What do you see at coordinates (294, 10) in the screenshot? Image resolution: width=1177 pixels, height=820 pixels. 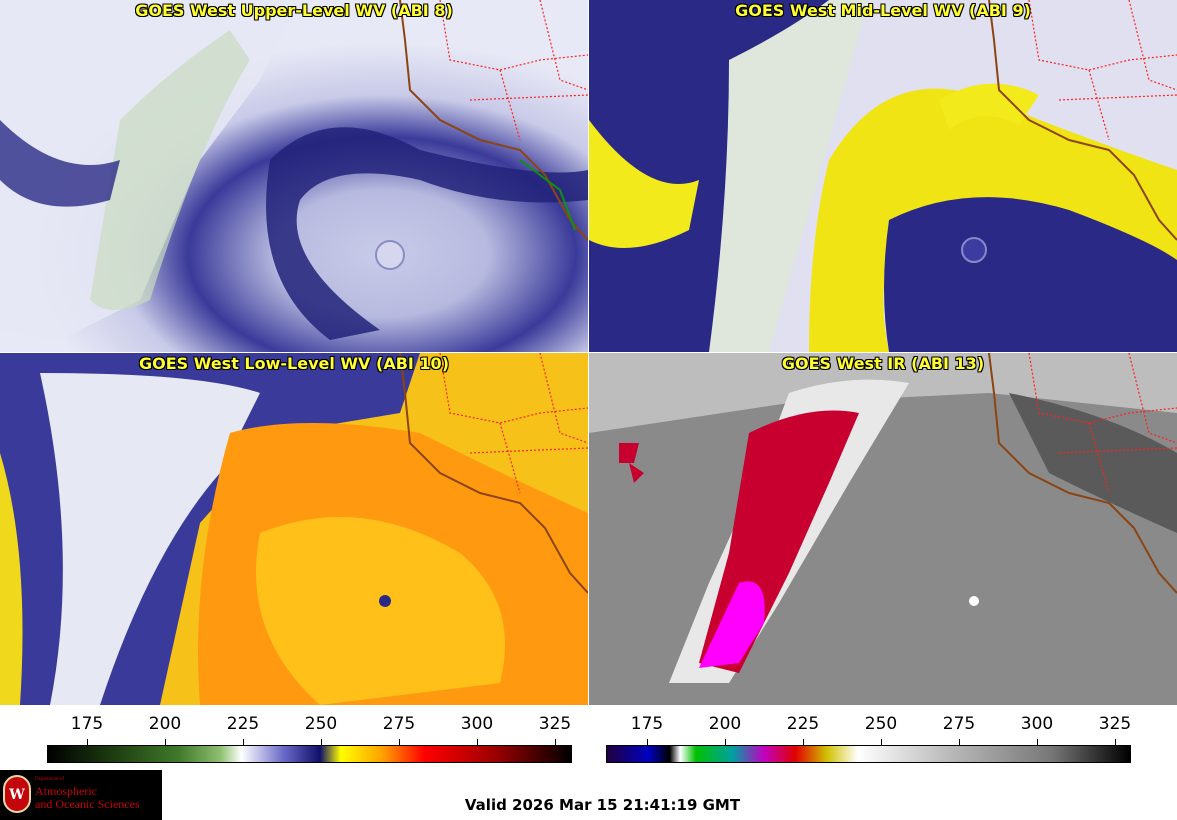 I see `panel-title: GOES West Upper-Level WV (ABI 8)` at bounding box center [294, 10].